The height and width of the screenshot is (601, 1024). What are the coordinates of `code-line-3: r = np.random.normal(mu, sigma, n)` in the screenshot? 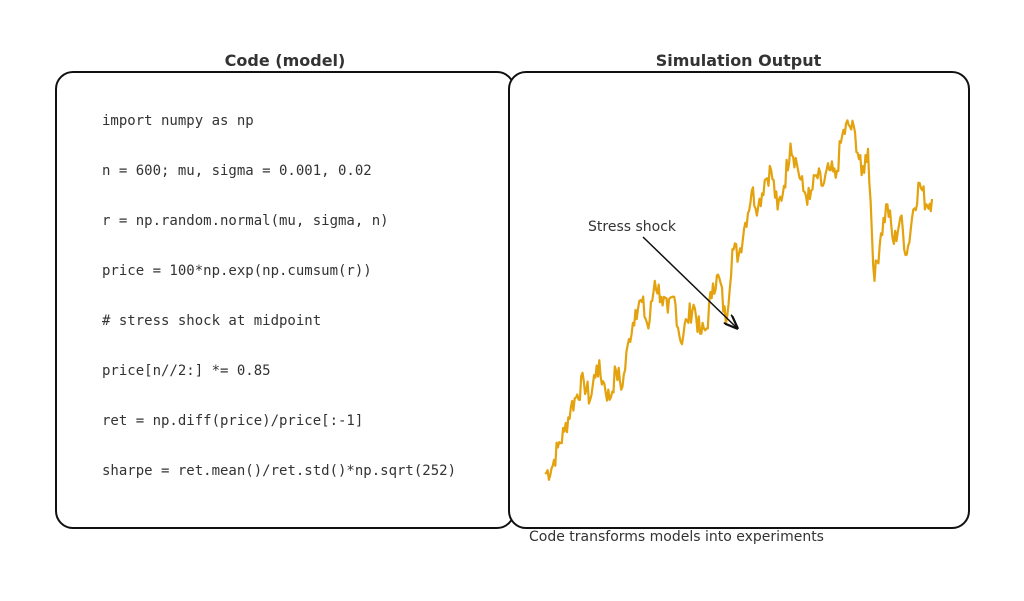 It's located at (245, 221).